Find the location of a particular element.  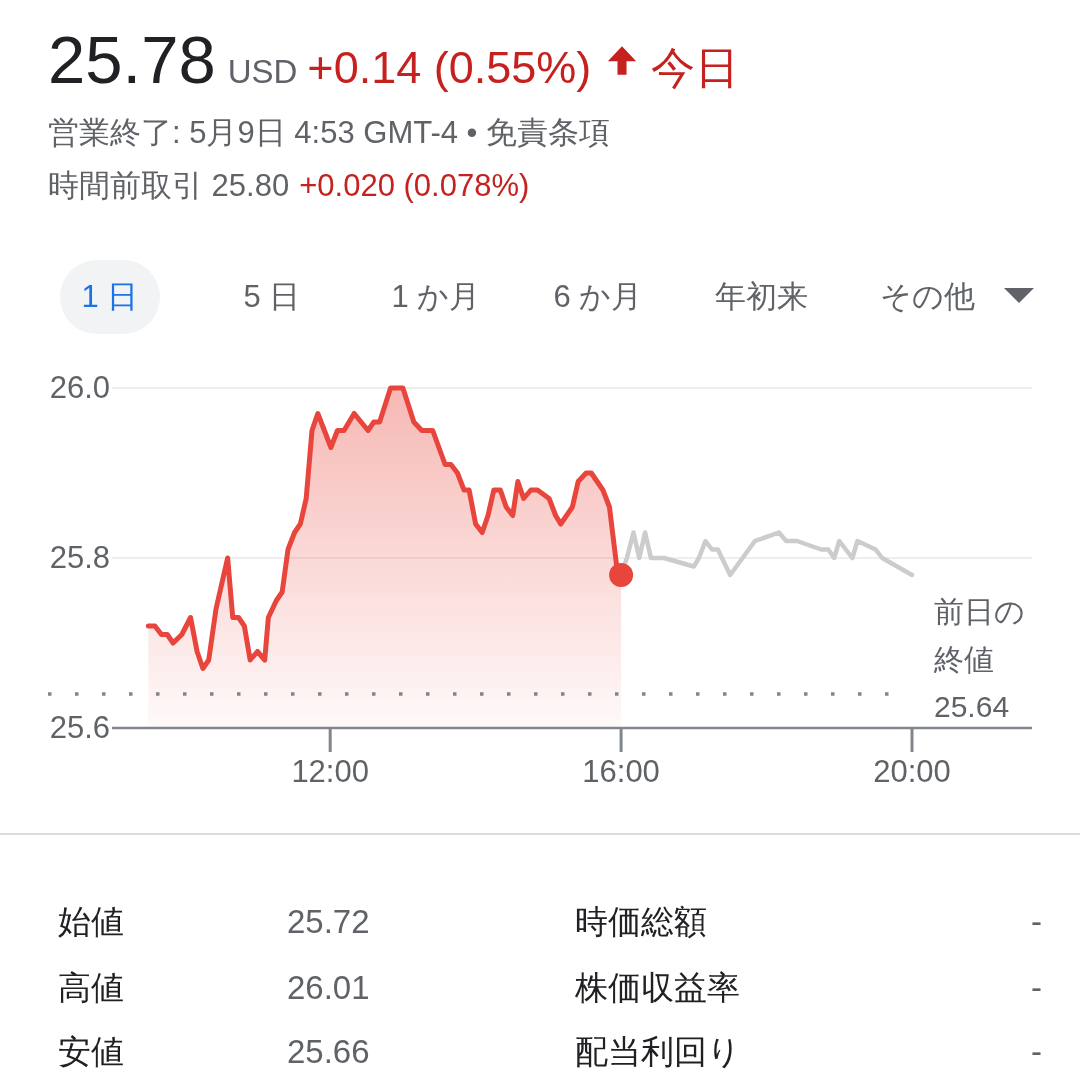

text: 5 日 is located at coordinates (272, 297).